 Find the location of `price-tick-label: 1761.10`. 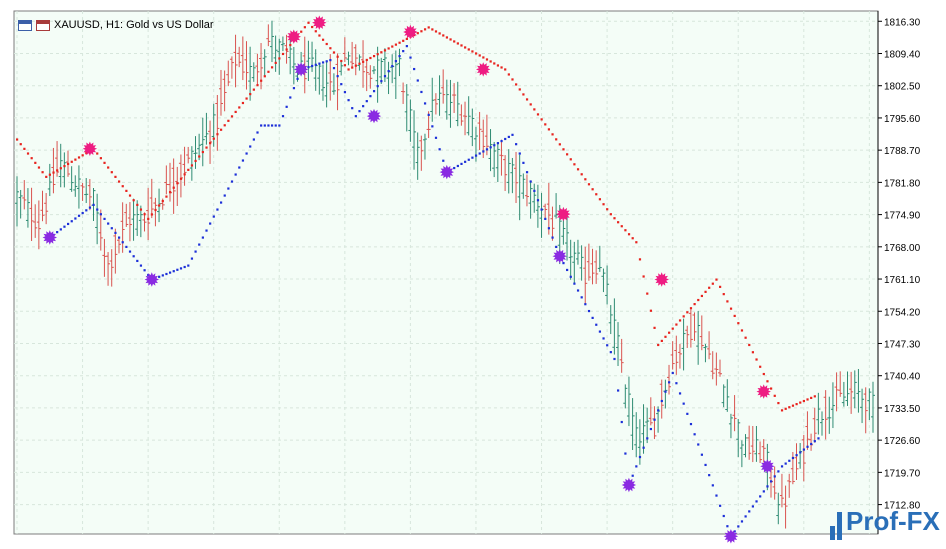

price-tick-label: 1761.10 is located at coordinates (902, 280).